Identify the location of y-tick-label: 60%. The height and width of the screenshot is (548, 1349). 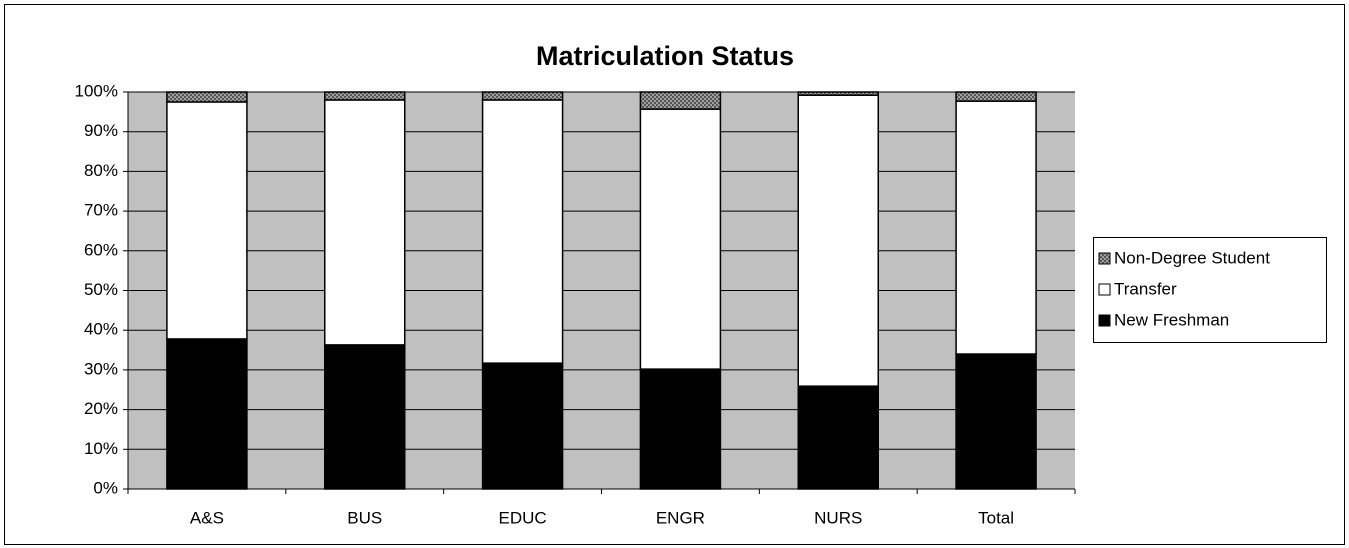
(101, 249).